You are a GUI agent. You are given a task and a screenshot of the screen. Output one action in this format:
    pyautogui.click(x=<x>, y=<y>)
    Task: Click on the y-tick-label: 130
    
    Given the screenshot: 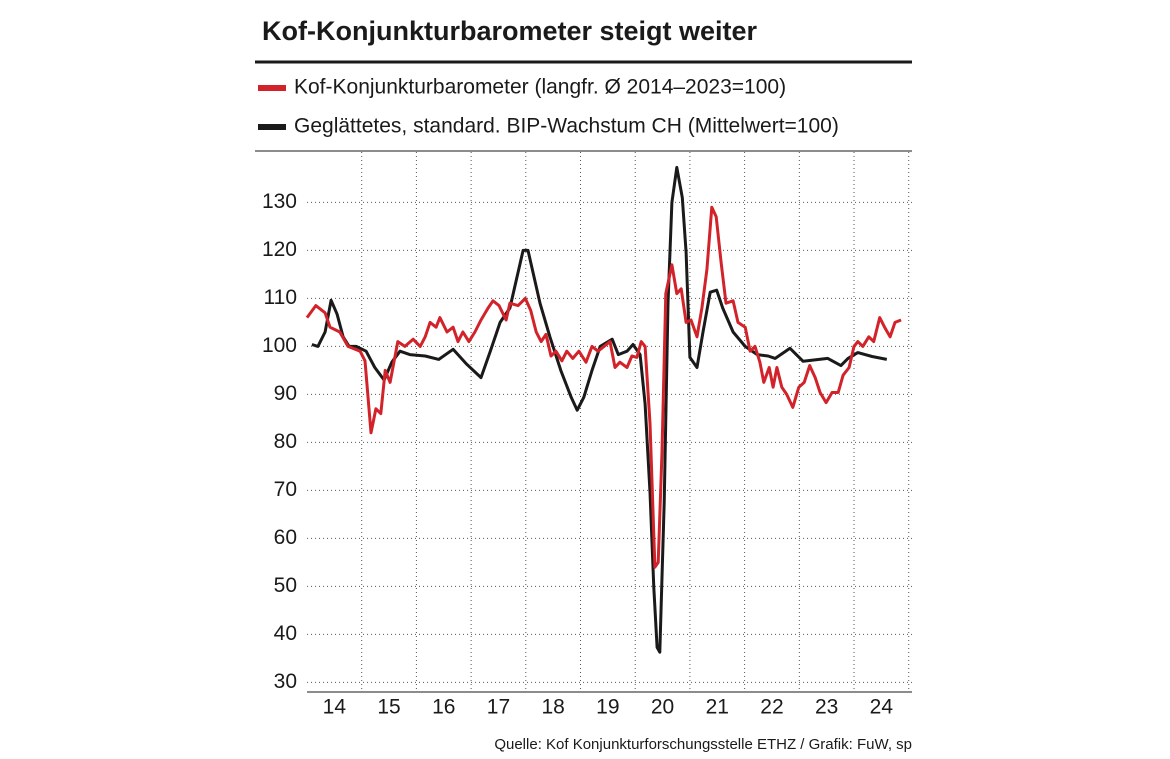 What is the action you would take?
    pyautogui.click(x=279, y=201)
    